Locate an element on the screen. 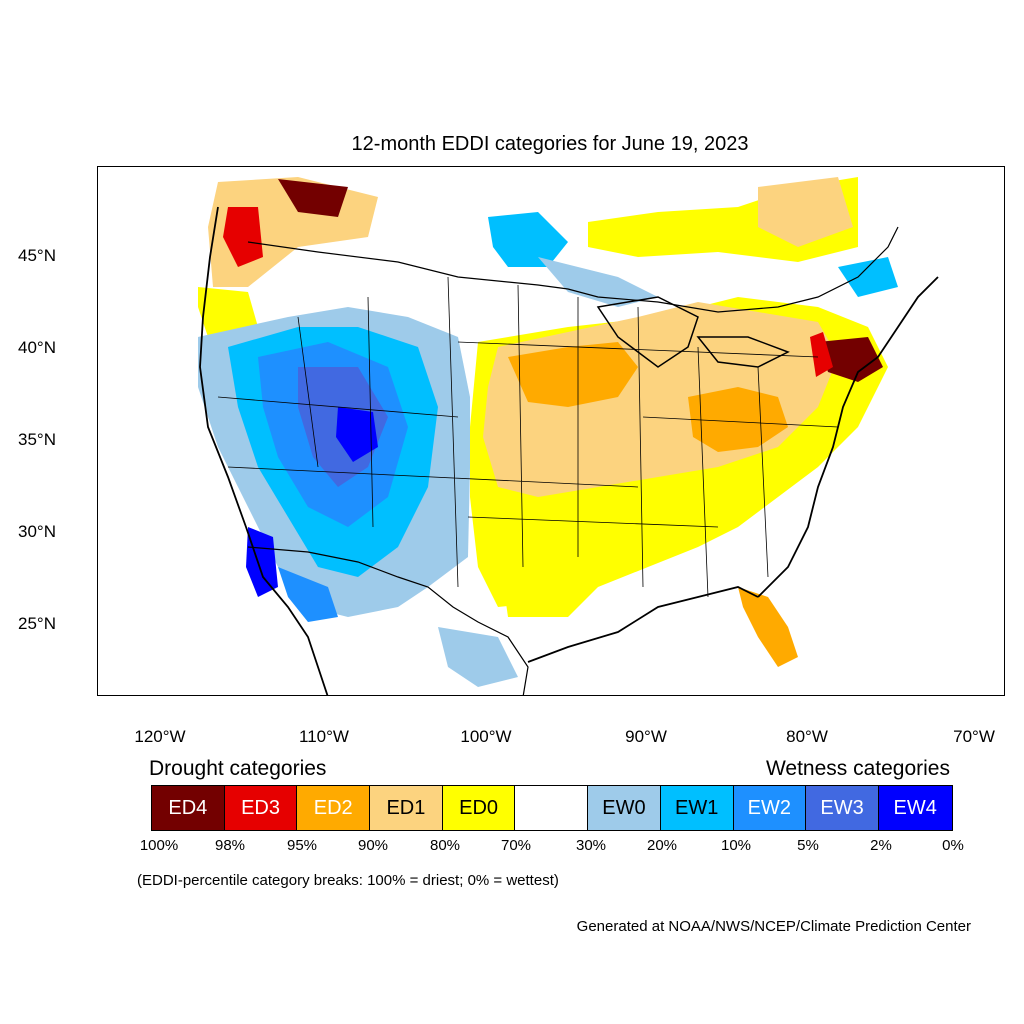 The image size is (1024, 1024). lon-label-120: 120°W is located at coordinates (160, 736).